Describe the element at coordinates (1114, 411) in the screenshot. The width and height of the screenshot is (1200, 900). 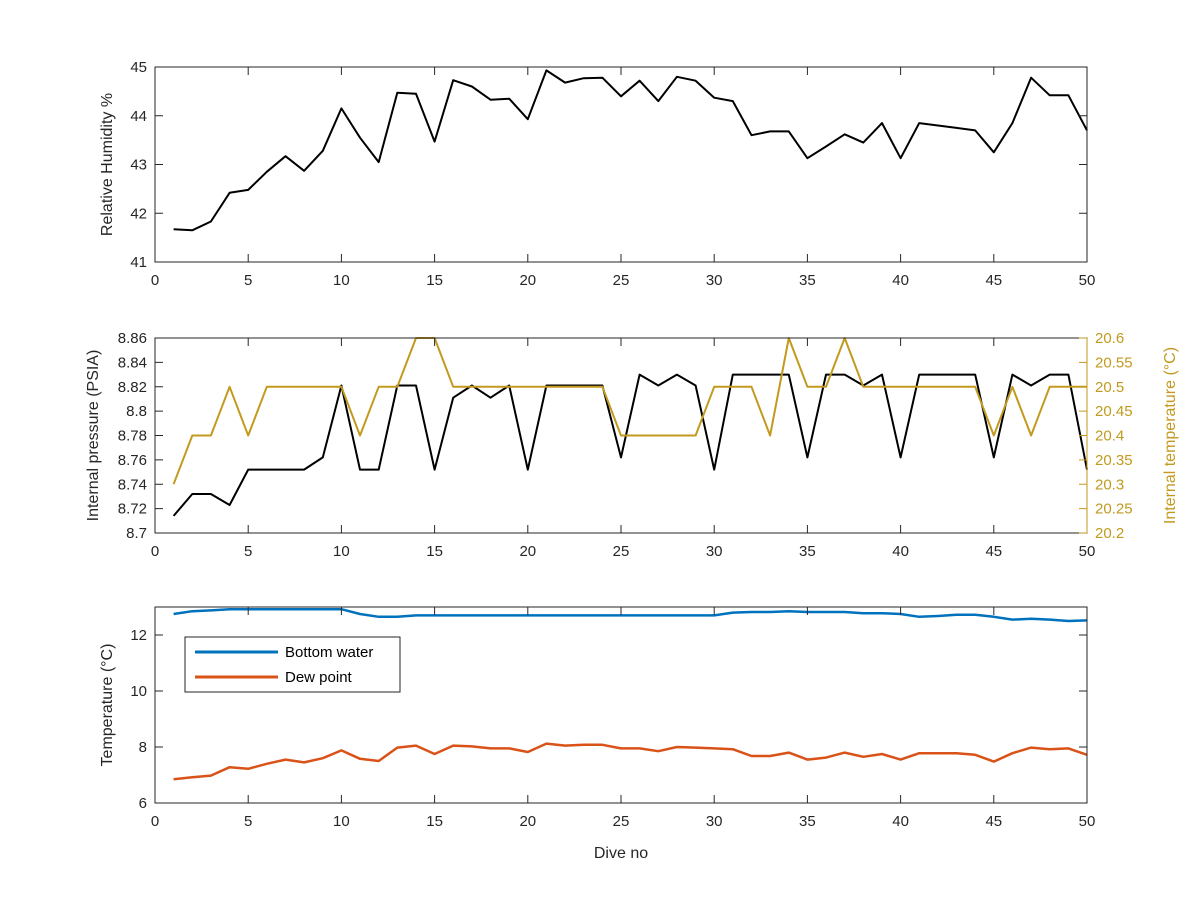
I see `y-right-tick-label: 20.45` at that location.